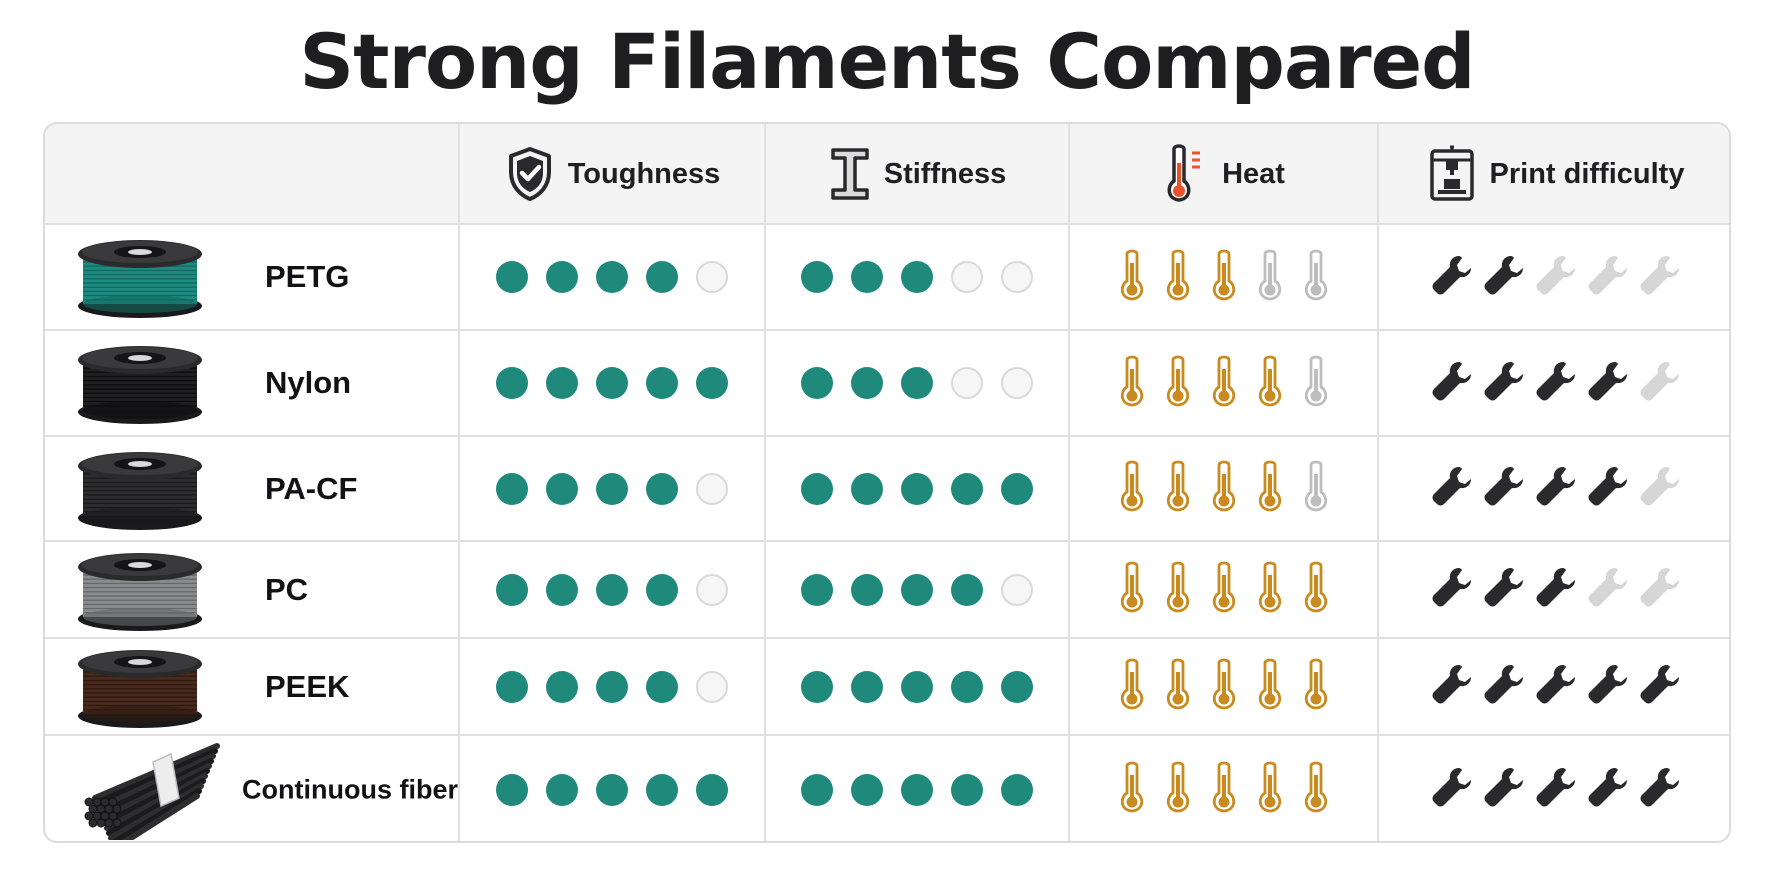 The image size is (1774, 887). What do you see at coordinates (1253, 173) in the screenshot?
I see `header-label-heat: Heat` at bounding box center [1253, 173].